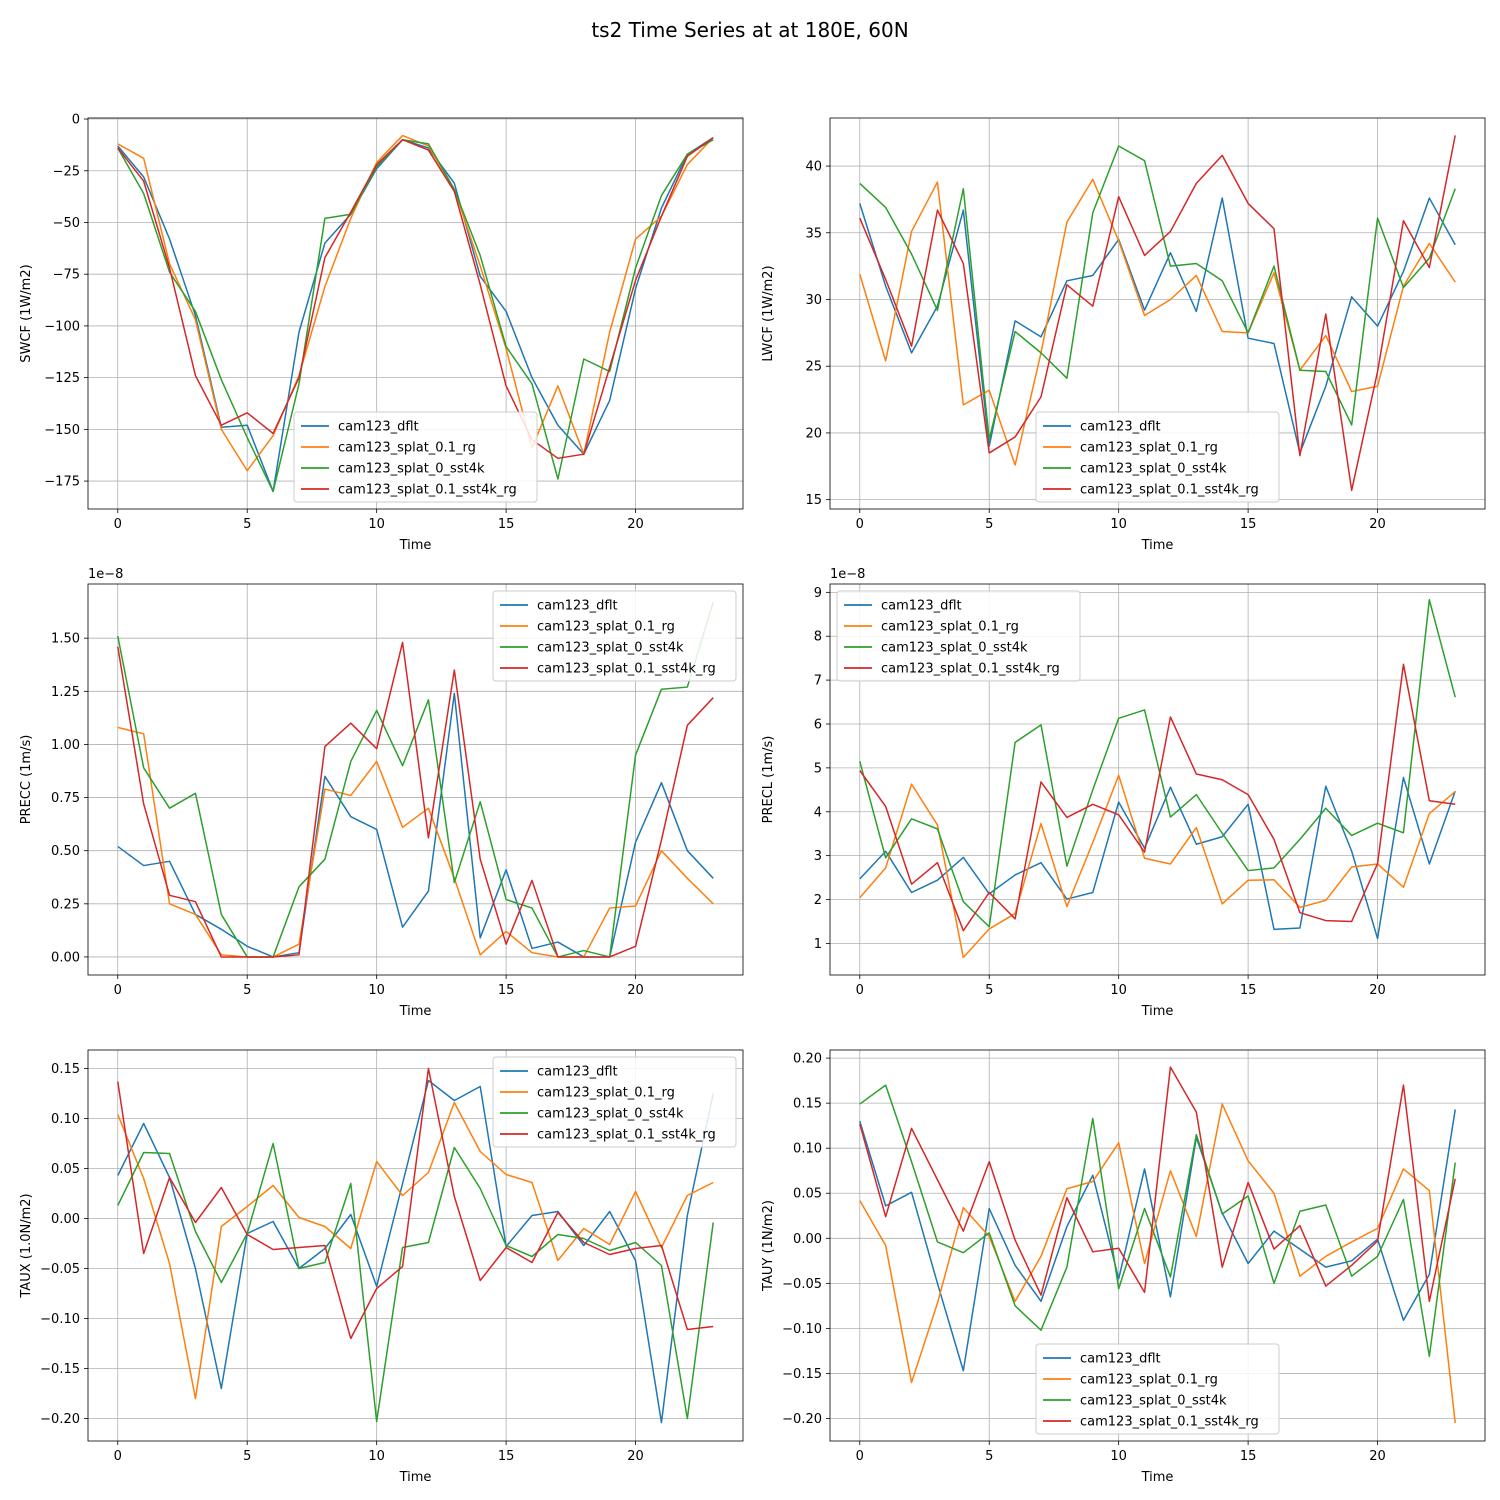 The width and height of the screenshot is (1500, 1500). What do you see at coordinates (813, 233) in the screenshot?
I see `y-tick-label: 35` at bounding box center [813, 233].